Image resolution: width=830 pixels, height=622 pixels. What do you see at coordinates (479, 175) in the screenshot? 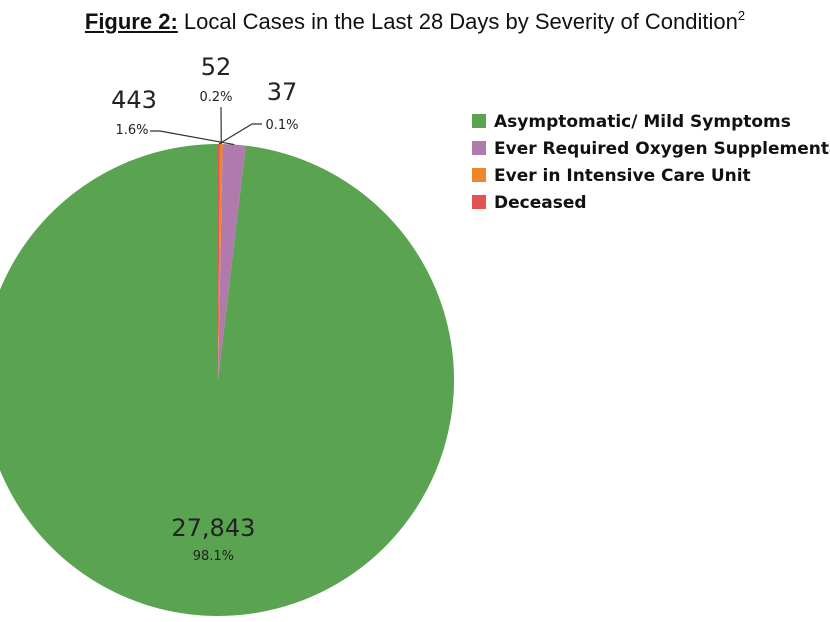
I see `legend-swatch-ever-in-intensive-care-unit` at bounding box center [479, 175].